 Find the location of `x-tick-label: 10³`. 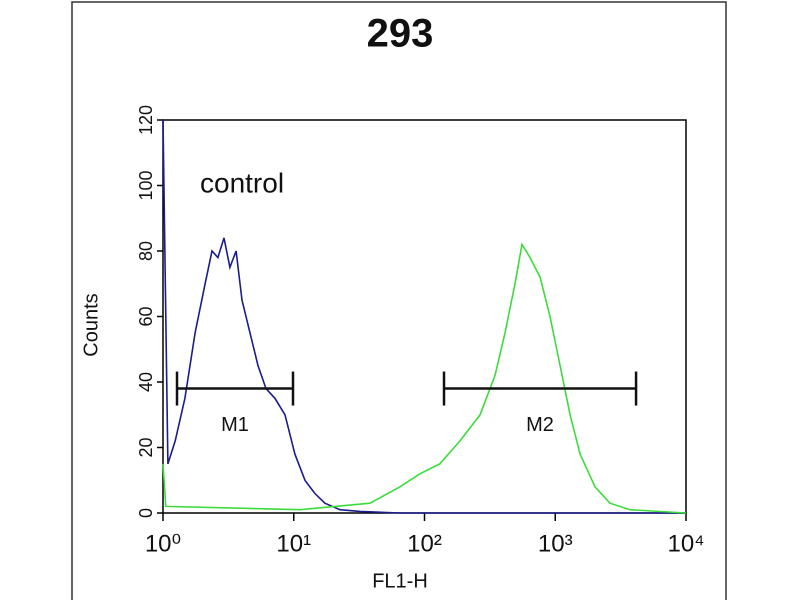

x-tick-label: 10³ is located at coordinates (555, 543).